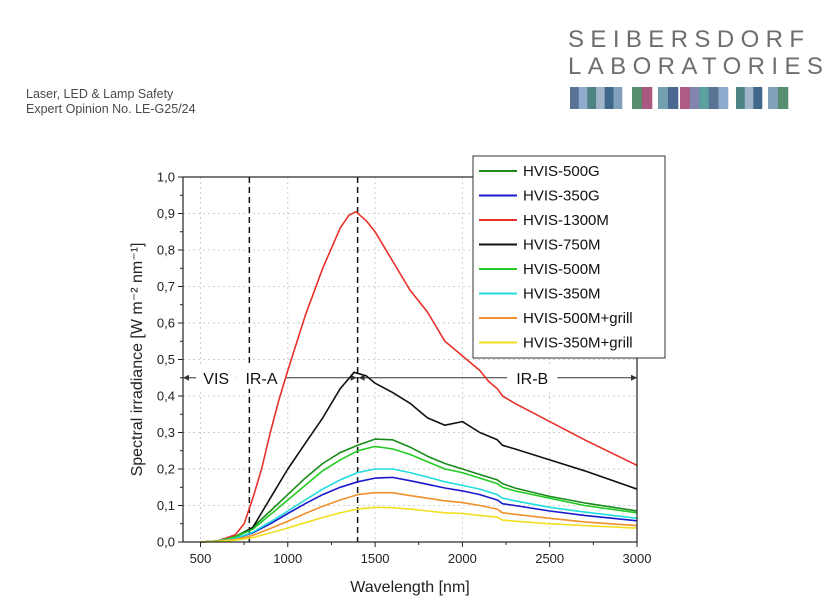 This screenshot has width=838, height=606. Describe the element at coordinates (561, 171) in the screenshot. I see `legend-label: HVIS-500G` at that location.